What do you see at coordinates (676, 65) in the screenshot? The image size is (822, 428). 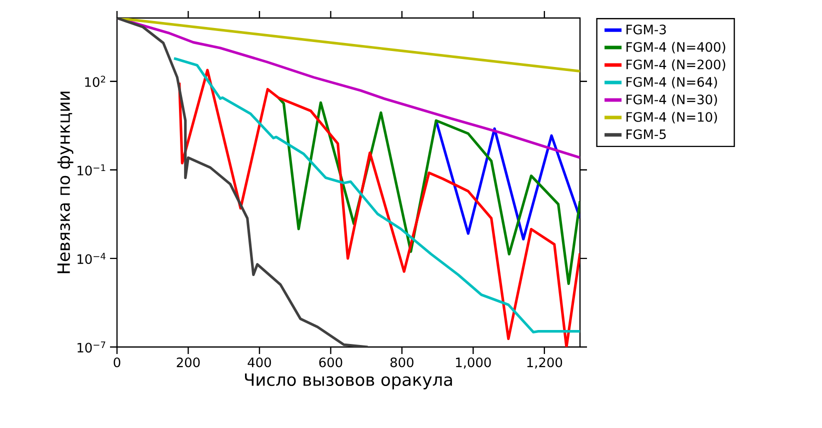 I see `legend-label: FGM-4 (N=200)` at bounding box center [676, 65].